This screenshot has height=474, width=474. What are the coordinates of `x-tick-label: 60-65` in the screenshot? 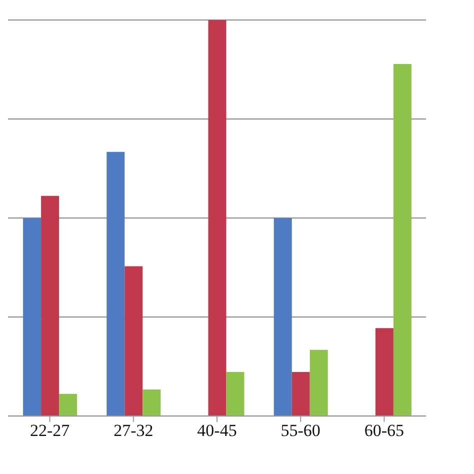 It's located at (384, 430).